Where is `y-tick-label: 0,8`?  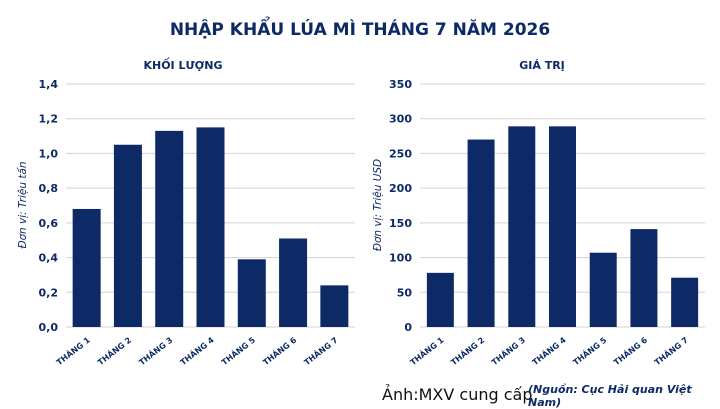
y-tick-label: 0,8 is located at coordinates (49, 188).